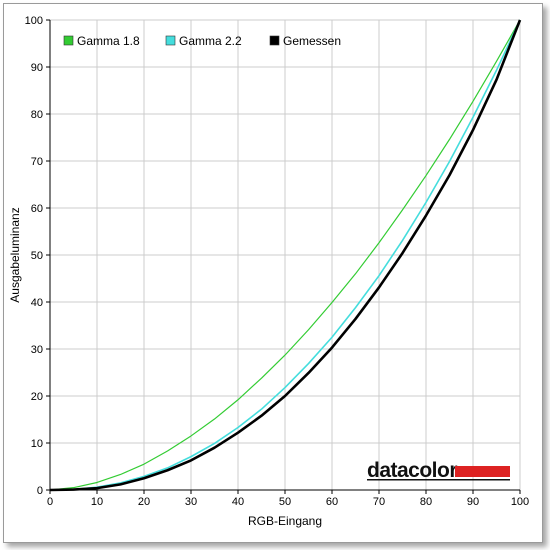 The height and width of the screenshot is (550, 550). What do you see at coordinates (520, 502) in the screenshot?
I see `x-tick-label: 100` at bounding box center [520, 502].